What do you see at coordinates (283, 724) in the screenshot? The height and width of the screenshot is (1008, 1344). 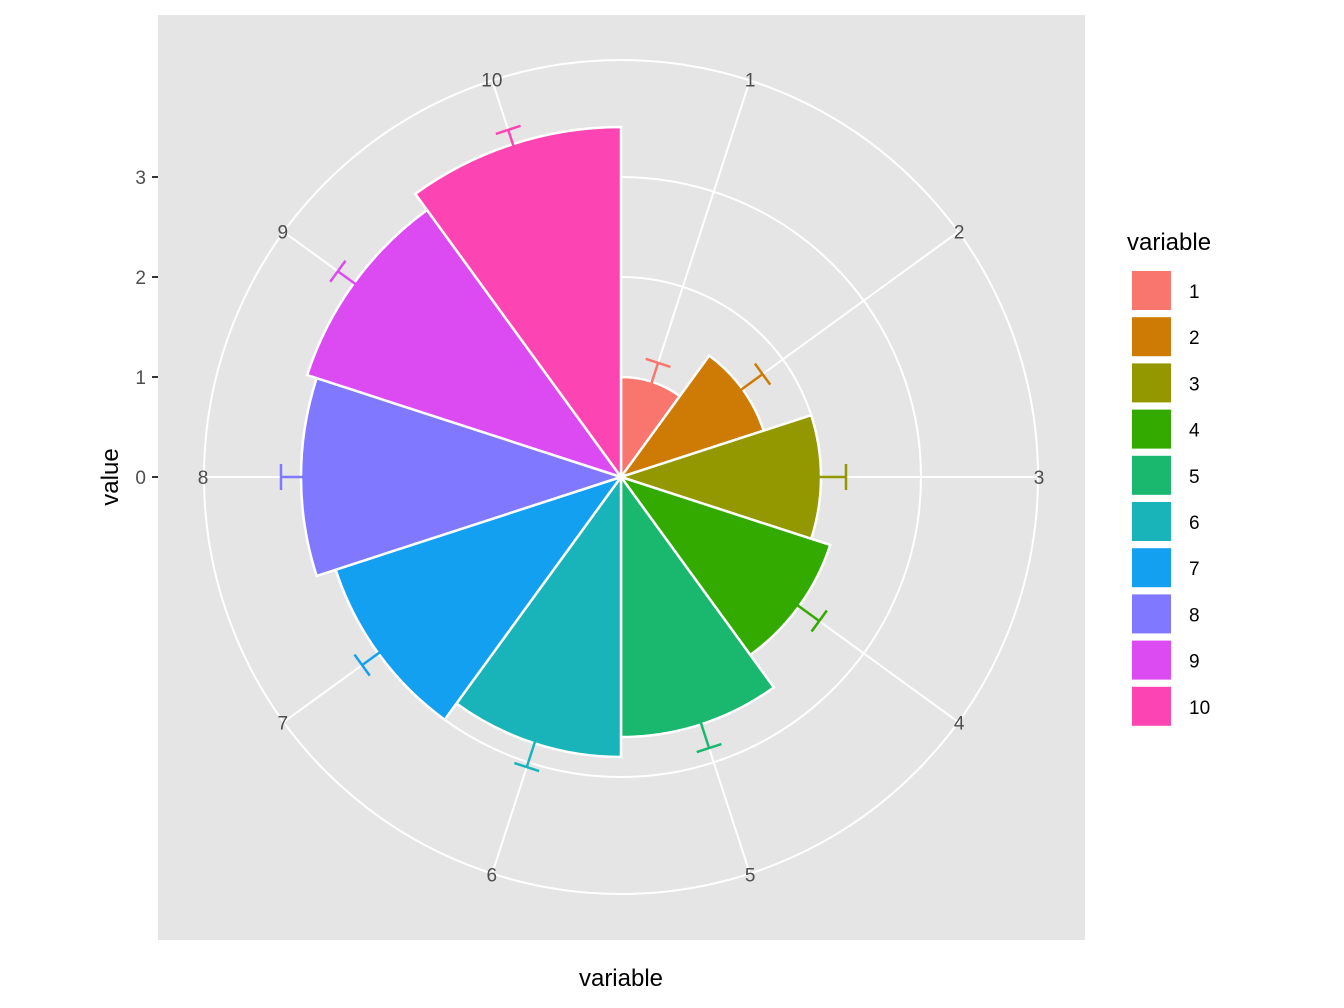 I see `angle-tick-label-7: 7` at bounding box center [283, 724].